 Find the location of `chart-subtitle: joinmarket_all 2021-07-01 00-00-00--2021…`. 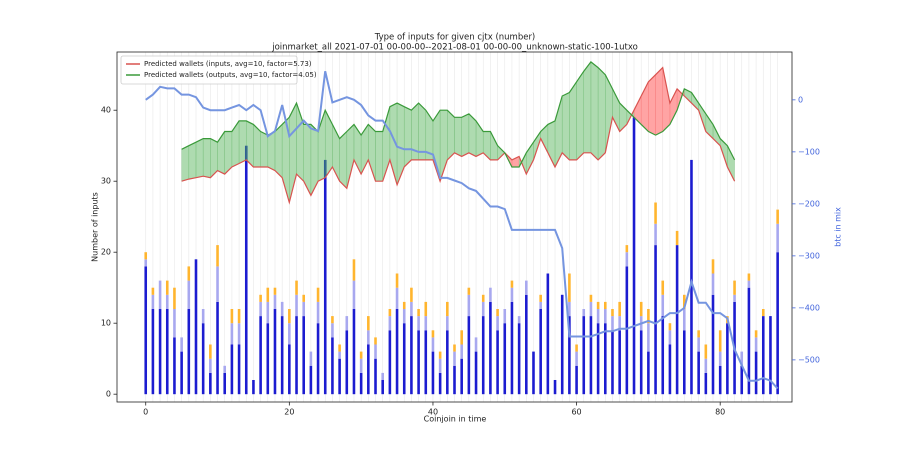

chart-subtitle: joinmarket_all 2021-07-01 00-00-00--2021… is located at coordinates (454, 48).